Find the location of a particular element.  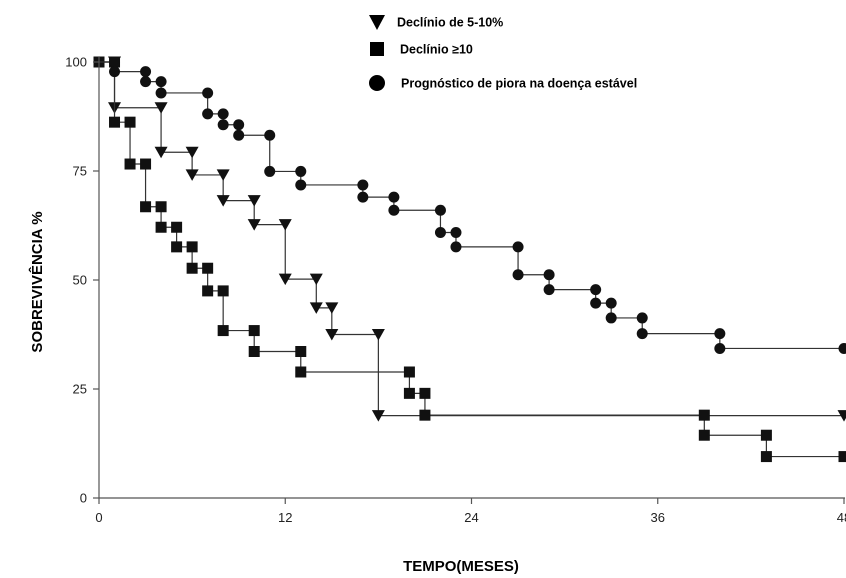

legend-label-circle: Prognóstico de piora na doença estável is located at coordinates (519, 84).